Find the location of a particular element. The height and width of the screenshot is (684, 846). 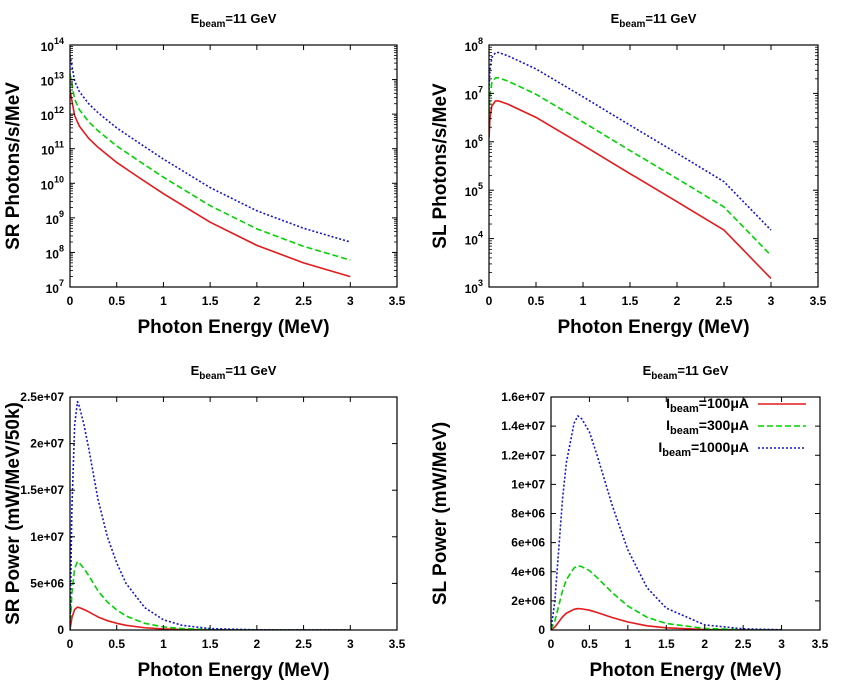

y-axis-label: SL Photons/s/MeV is located at coordinates (440, 166).